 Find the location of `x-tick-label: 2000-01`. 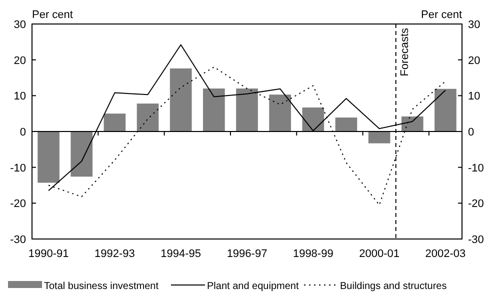

x-tick-label: 2000-01 is located at coordinates (379, 254).